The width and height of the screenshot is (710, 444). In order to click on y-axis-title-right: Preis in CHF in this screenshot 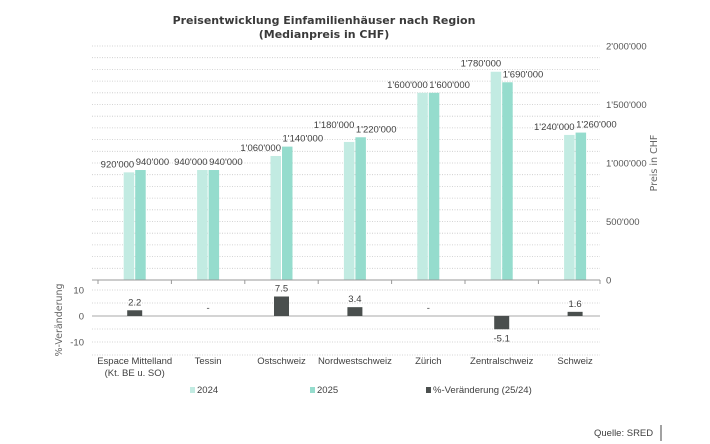, I will do `click(654, 163)`.